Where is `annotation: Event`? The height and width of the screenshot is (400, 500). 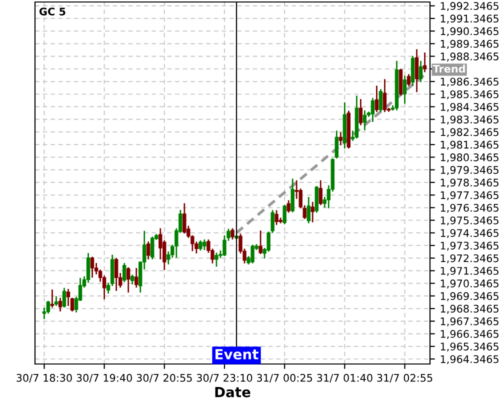
annotation: Event is located at coordinates (237, 354).